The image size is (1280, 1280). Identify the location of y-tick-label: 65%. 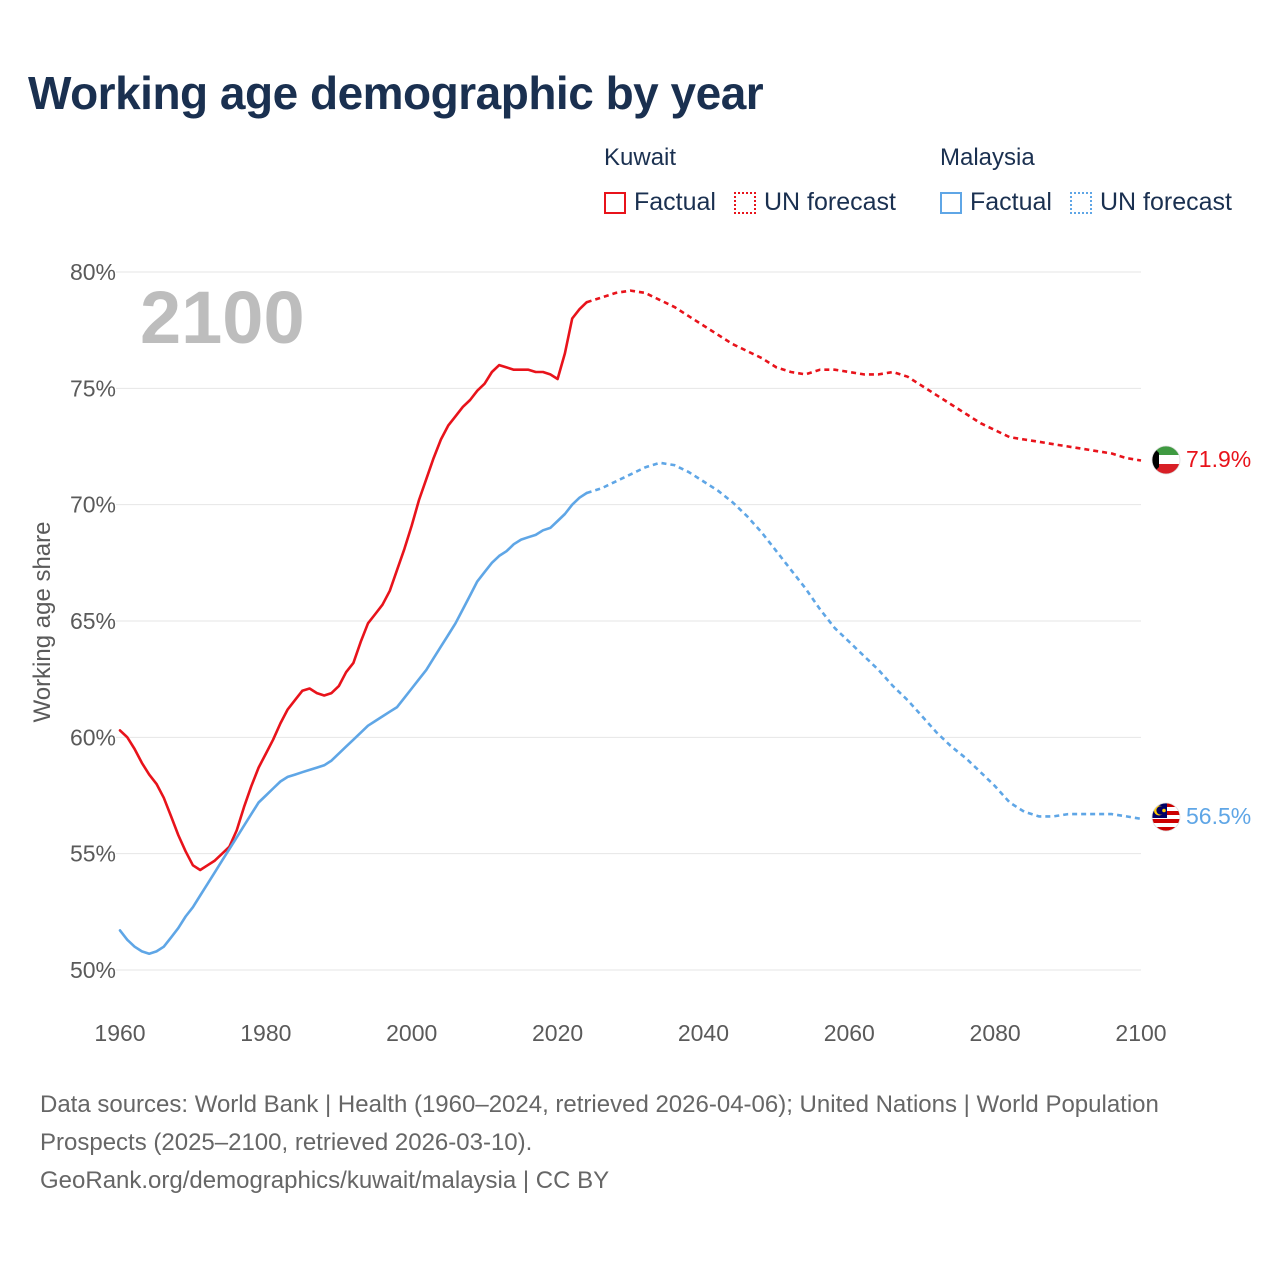
(93, 621).